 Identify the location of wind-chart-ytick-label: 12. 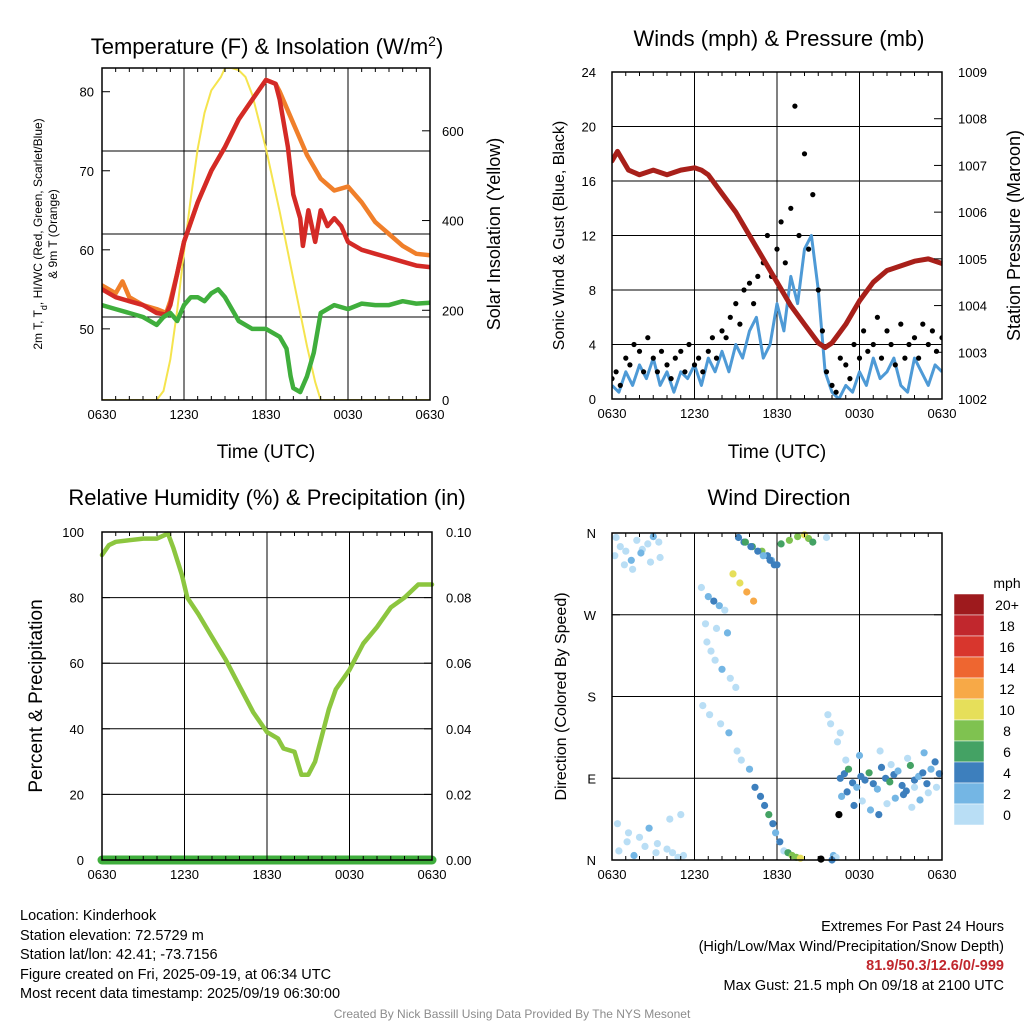
(589, 236).